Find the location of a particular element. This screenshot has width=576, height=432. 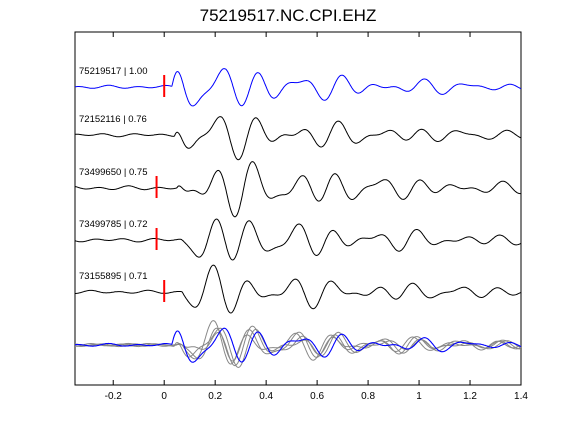

stack-trace-primary is located at coordinates (298, 345).